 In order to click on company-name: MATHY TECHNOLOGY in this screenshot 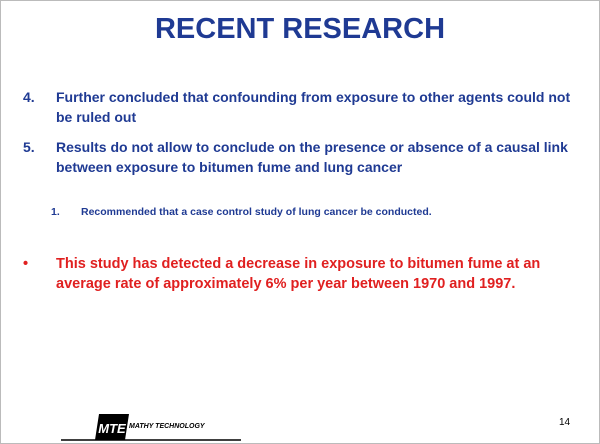, I will do `click(167, 426)`.